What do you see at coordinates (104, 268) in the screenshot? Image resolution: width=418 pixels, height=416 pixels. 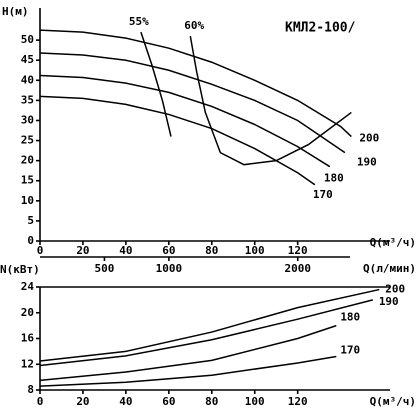 I see `x2-tick-label: 500` at bounding box center [104, 268].